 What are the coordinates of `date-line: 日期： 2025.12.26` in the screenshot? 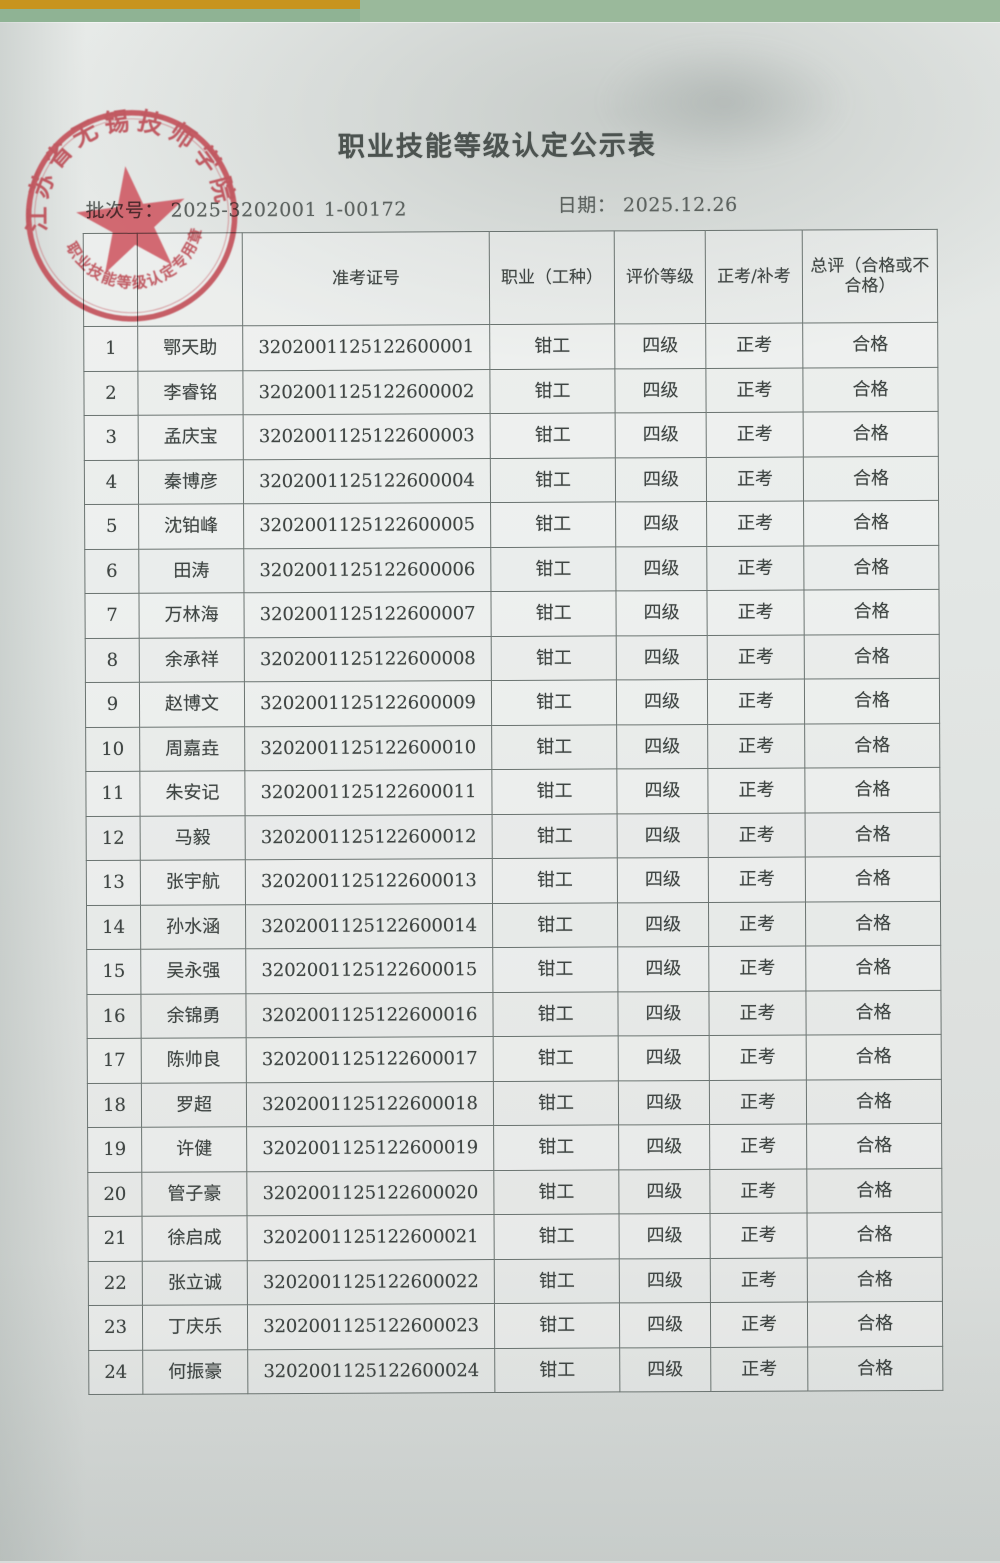 It's located at (647, 205).